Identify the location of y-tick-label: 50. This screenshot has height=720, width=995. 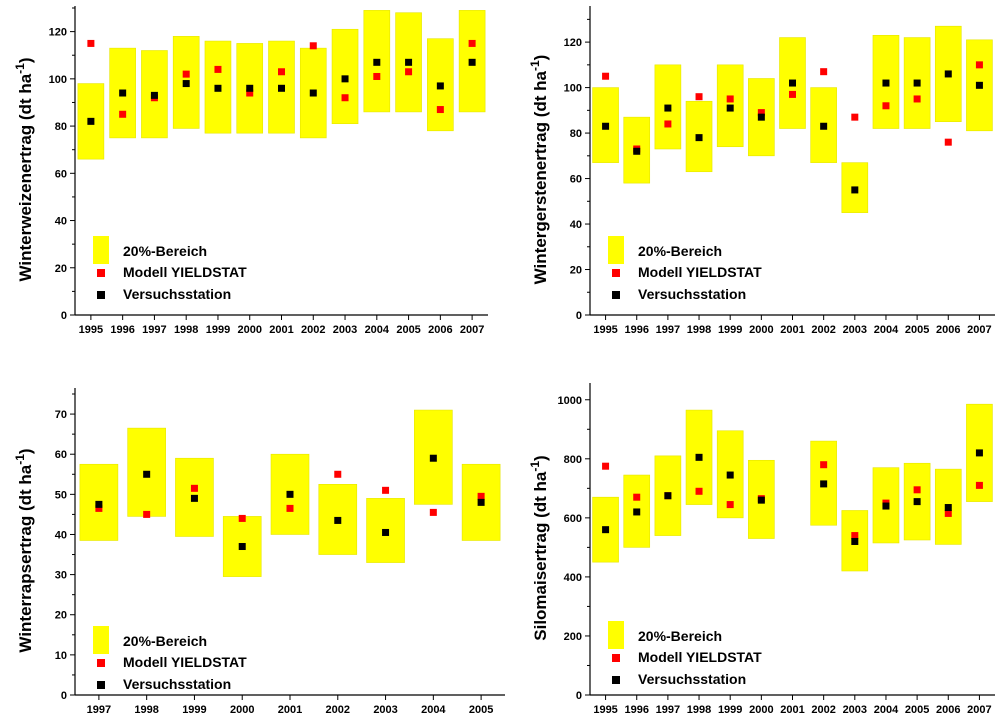
(61, 495).